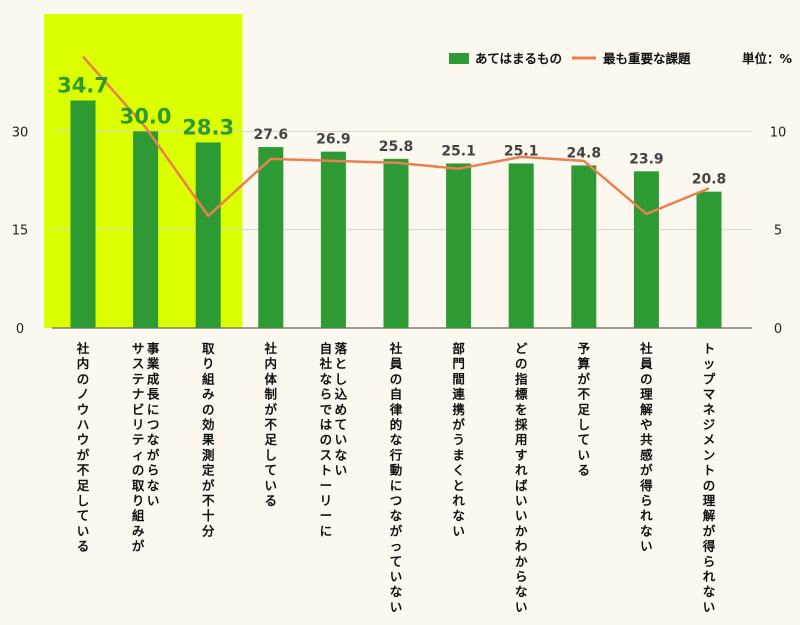  I want to click on x-category-char: ら, so click(709, 561).